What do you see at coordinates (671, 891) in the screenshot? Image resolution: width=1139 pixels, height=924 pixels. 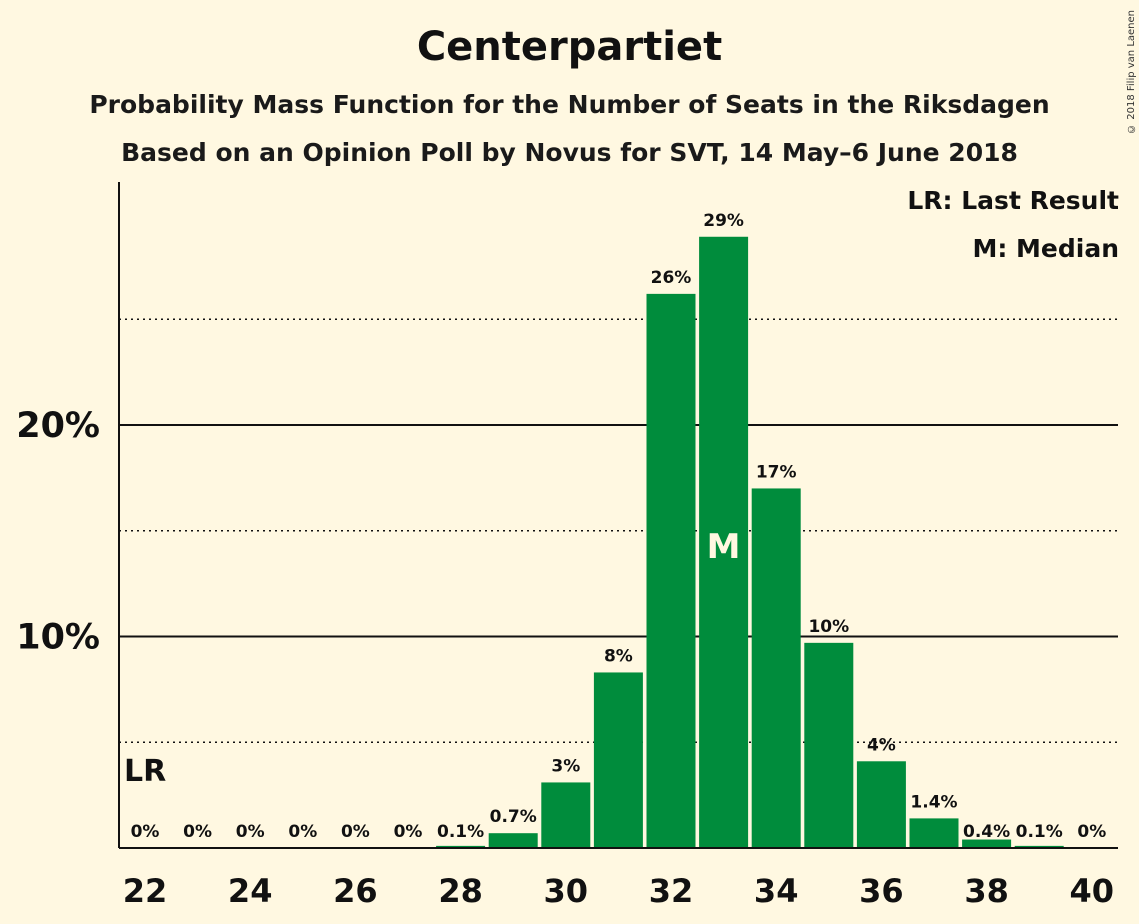 I see `x-tick-label-32: 32` at bounding box center [671, 891].